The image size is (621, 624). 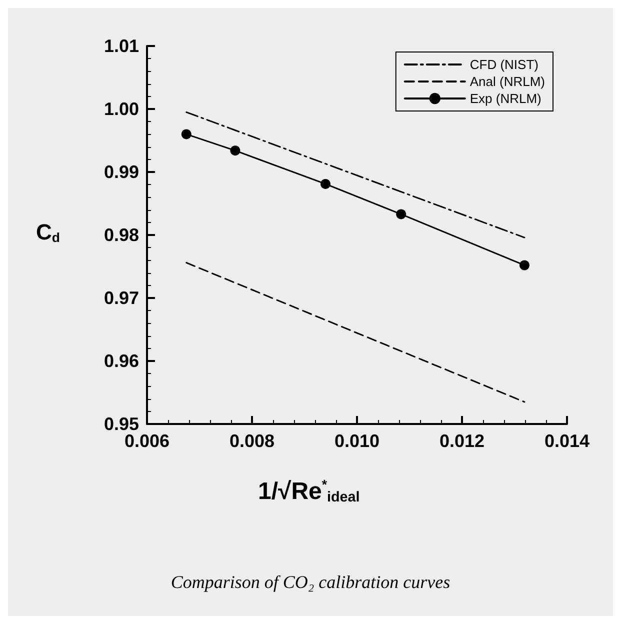 What do you see at coordinates (121, 235) in the screenshot?
I see `y-tick-label: 0.98` at bounding box center [121, 235].